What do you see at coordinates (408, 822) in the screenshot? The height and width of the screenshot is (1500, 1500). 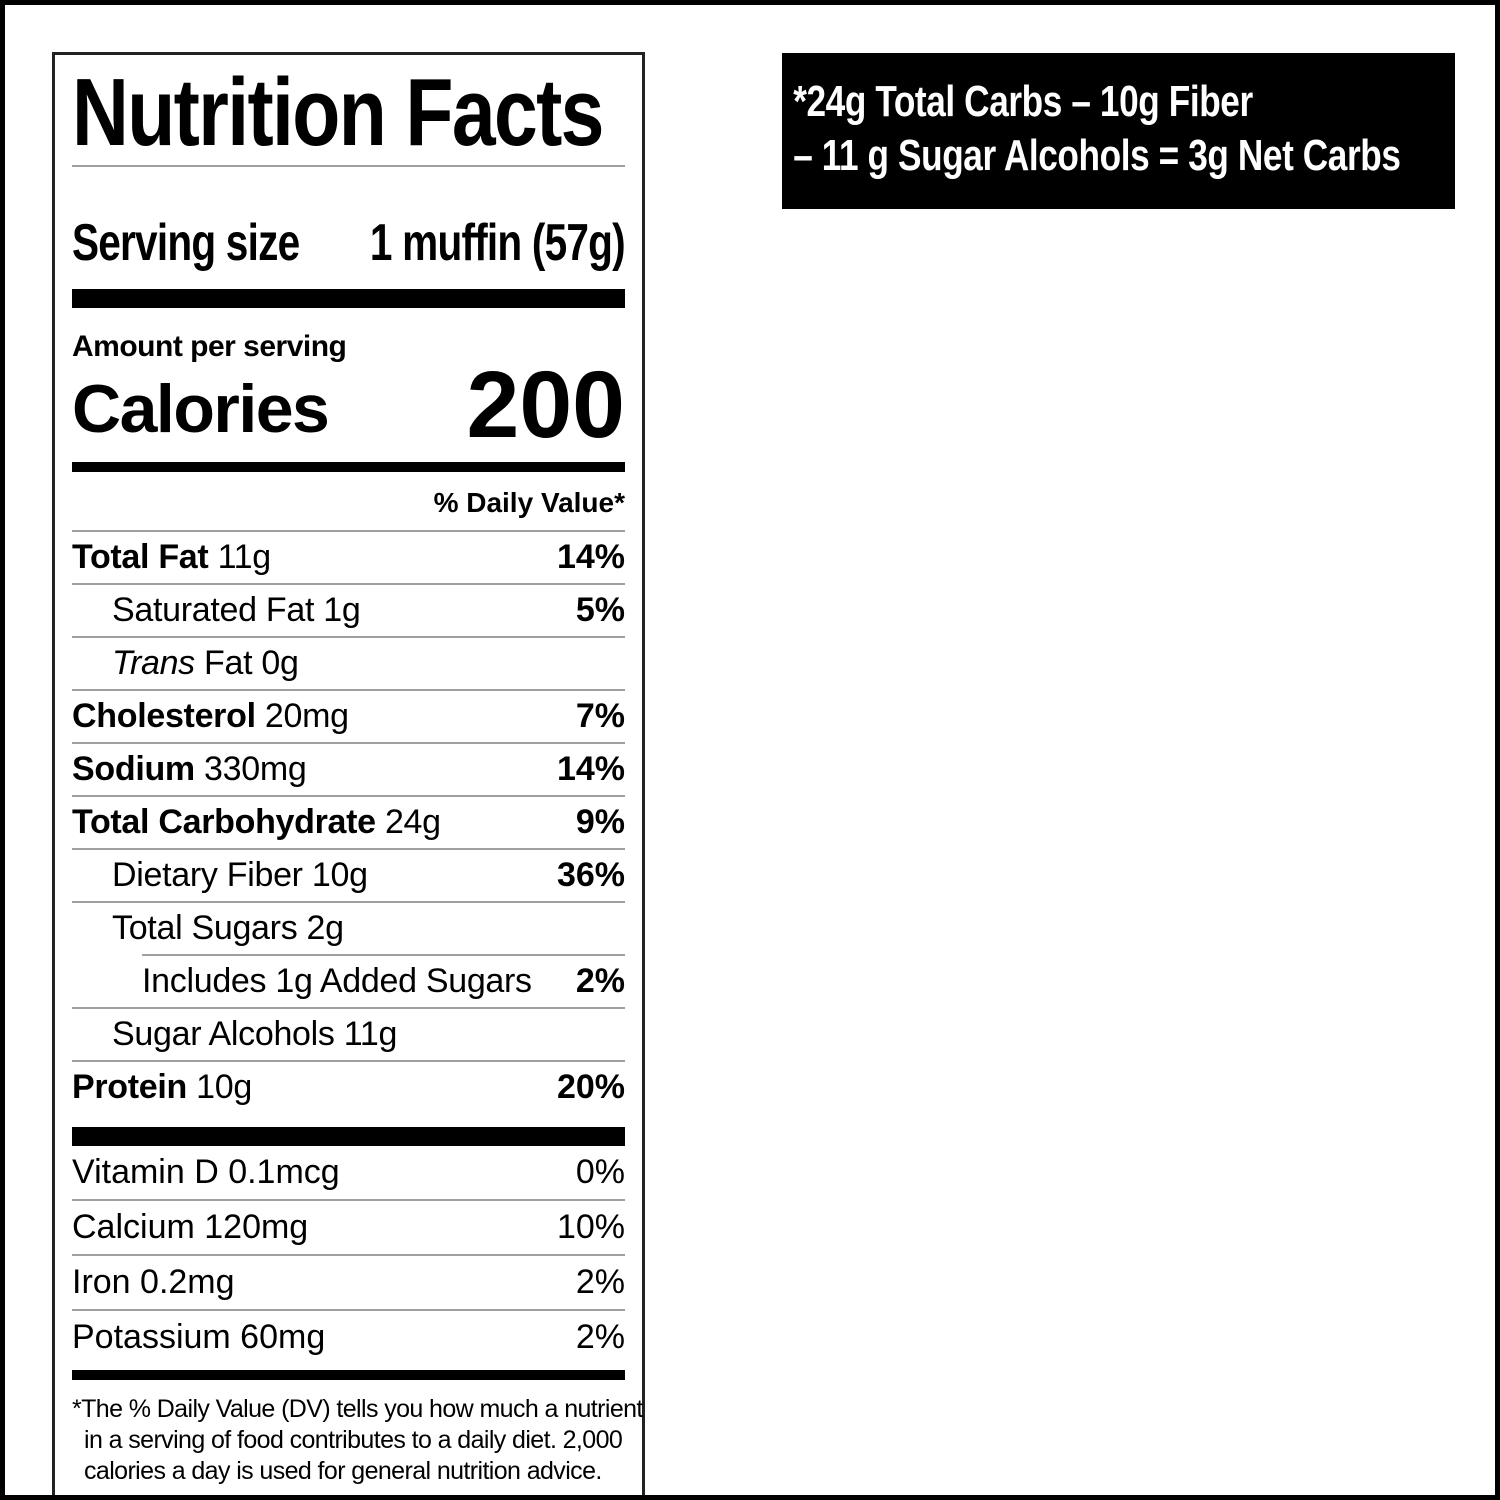 I see `nutrient-amount: 24g` at bounding box center [408, 822].